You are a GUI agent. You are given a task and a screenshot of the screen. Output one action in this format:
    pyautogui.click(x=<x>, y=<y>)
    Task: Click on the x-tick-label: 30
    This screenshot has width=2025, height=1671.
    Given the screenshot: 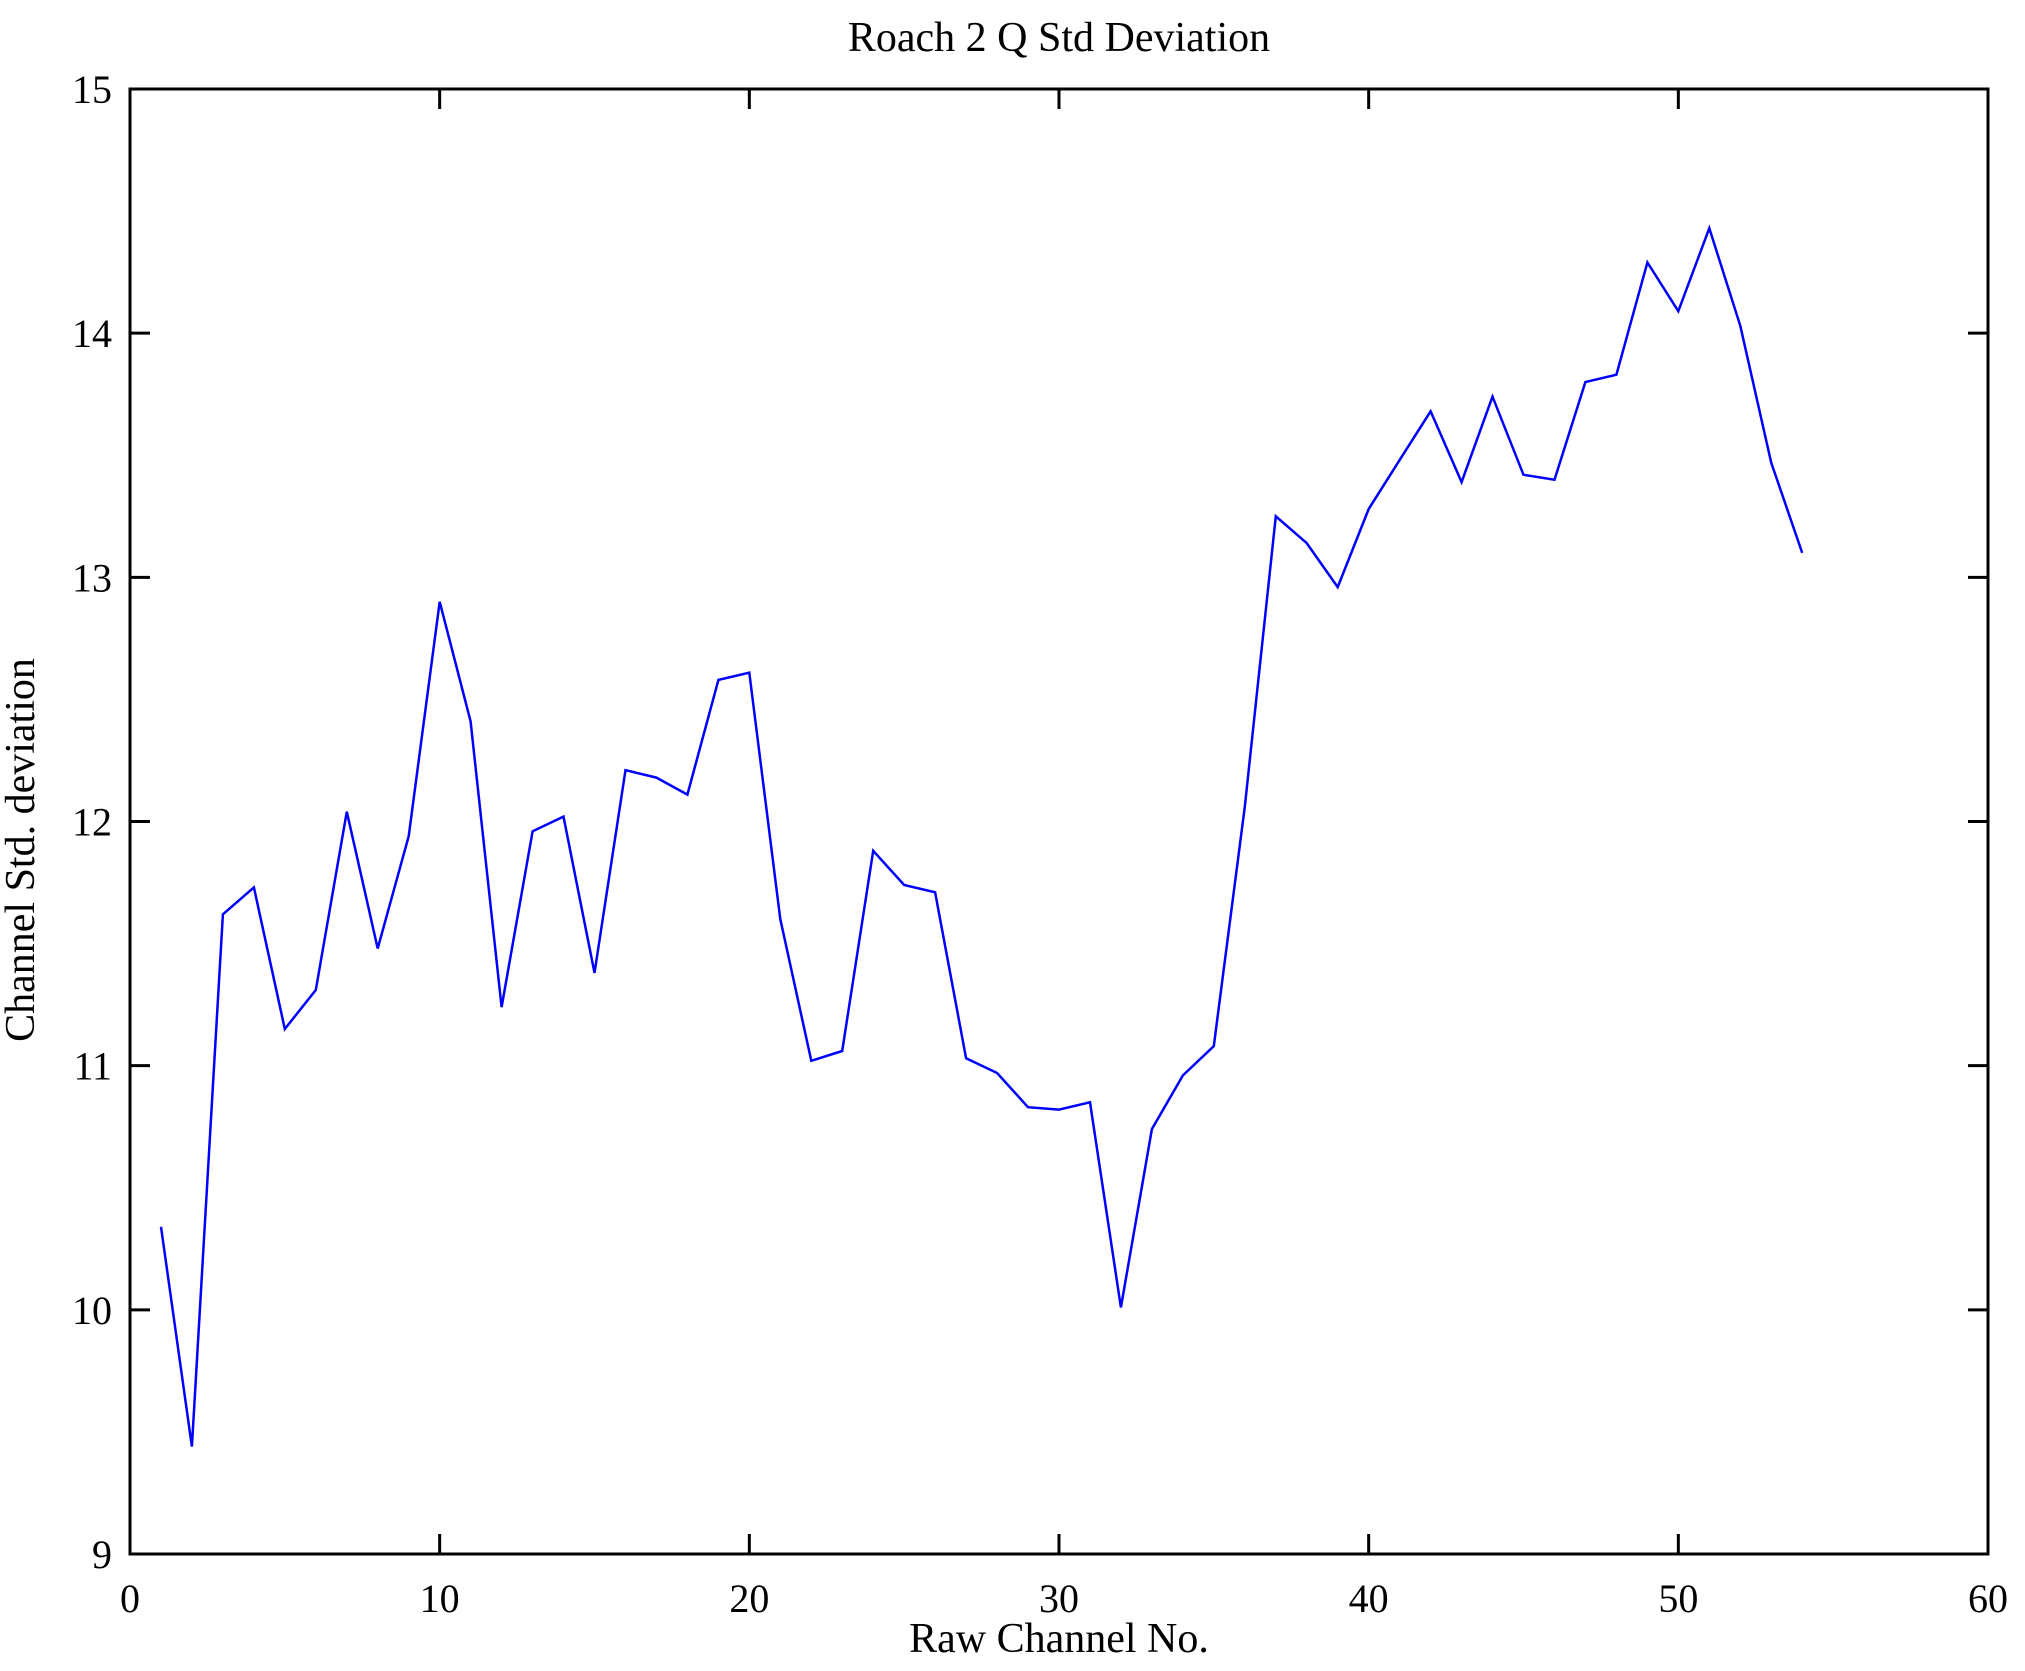 What is the action you would take?
    pyautogui.click(x=1059, y=1598)
    